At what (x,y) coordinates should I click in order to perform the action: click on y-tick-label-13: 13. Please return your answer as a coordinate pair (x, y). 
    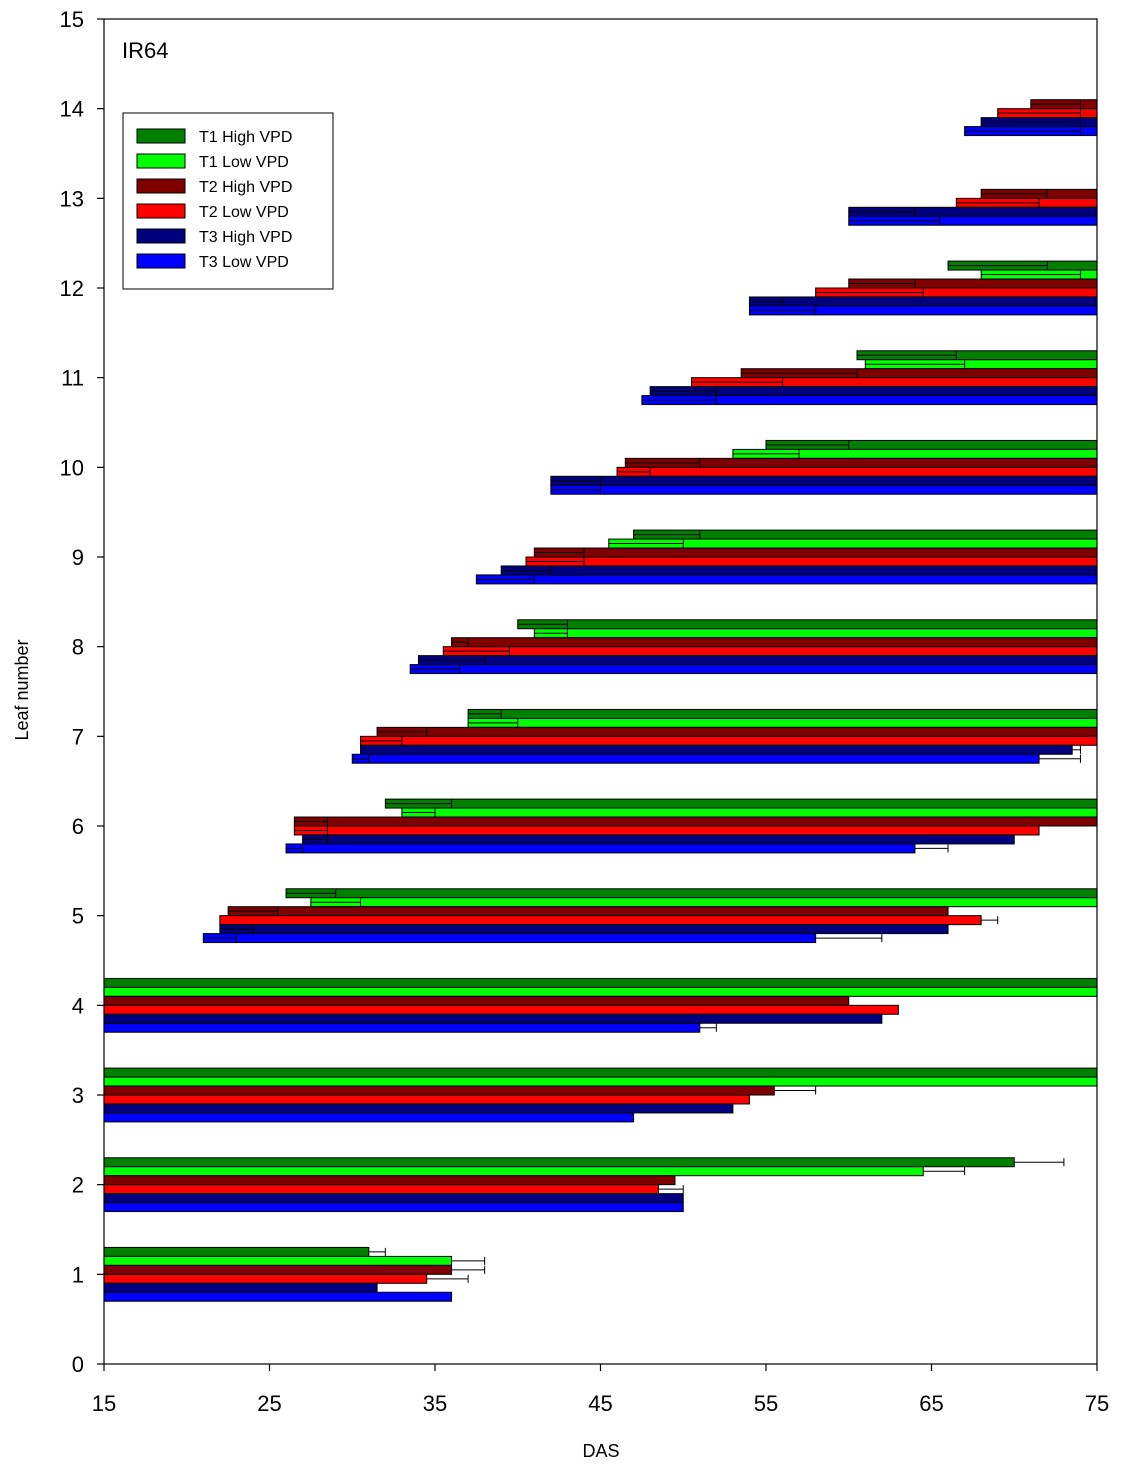
    Looking at the image, I should click on (72, 198).